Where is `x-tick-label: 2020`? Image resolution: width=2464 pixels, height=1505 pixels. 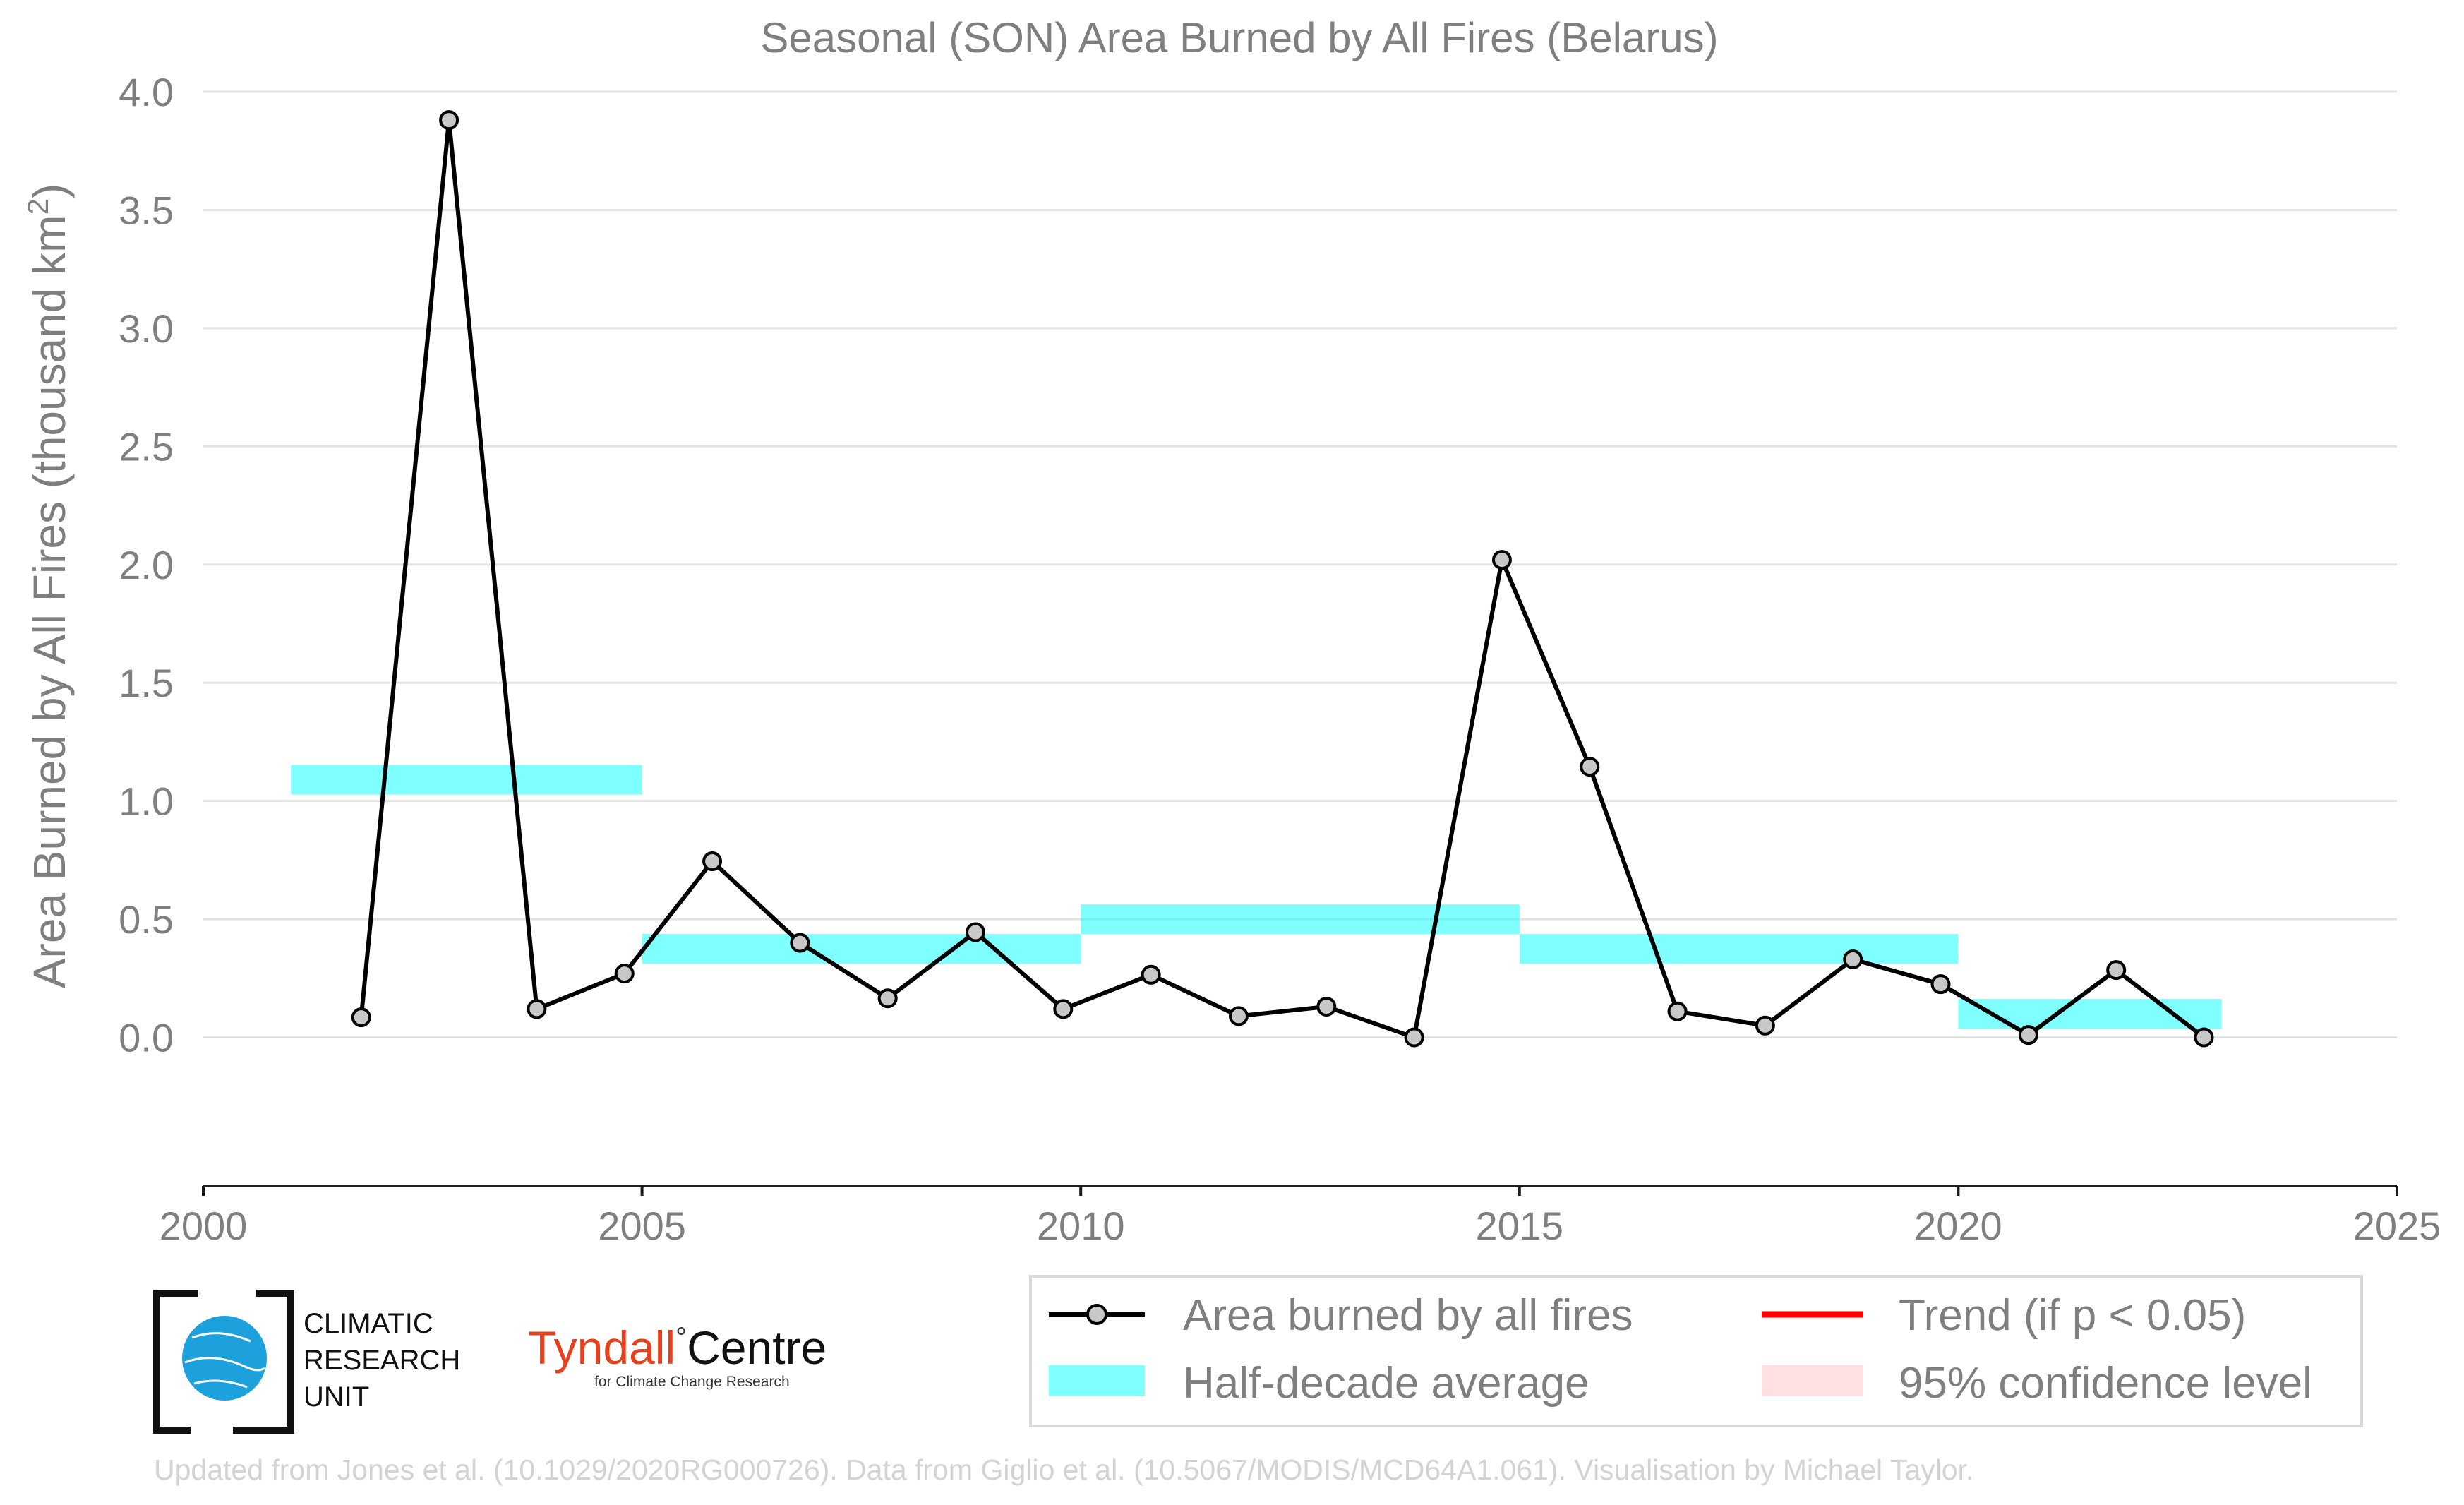
x-tick-label: 2020 is located at coordinates (1958, 1226).